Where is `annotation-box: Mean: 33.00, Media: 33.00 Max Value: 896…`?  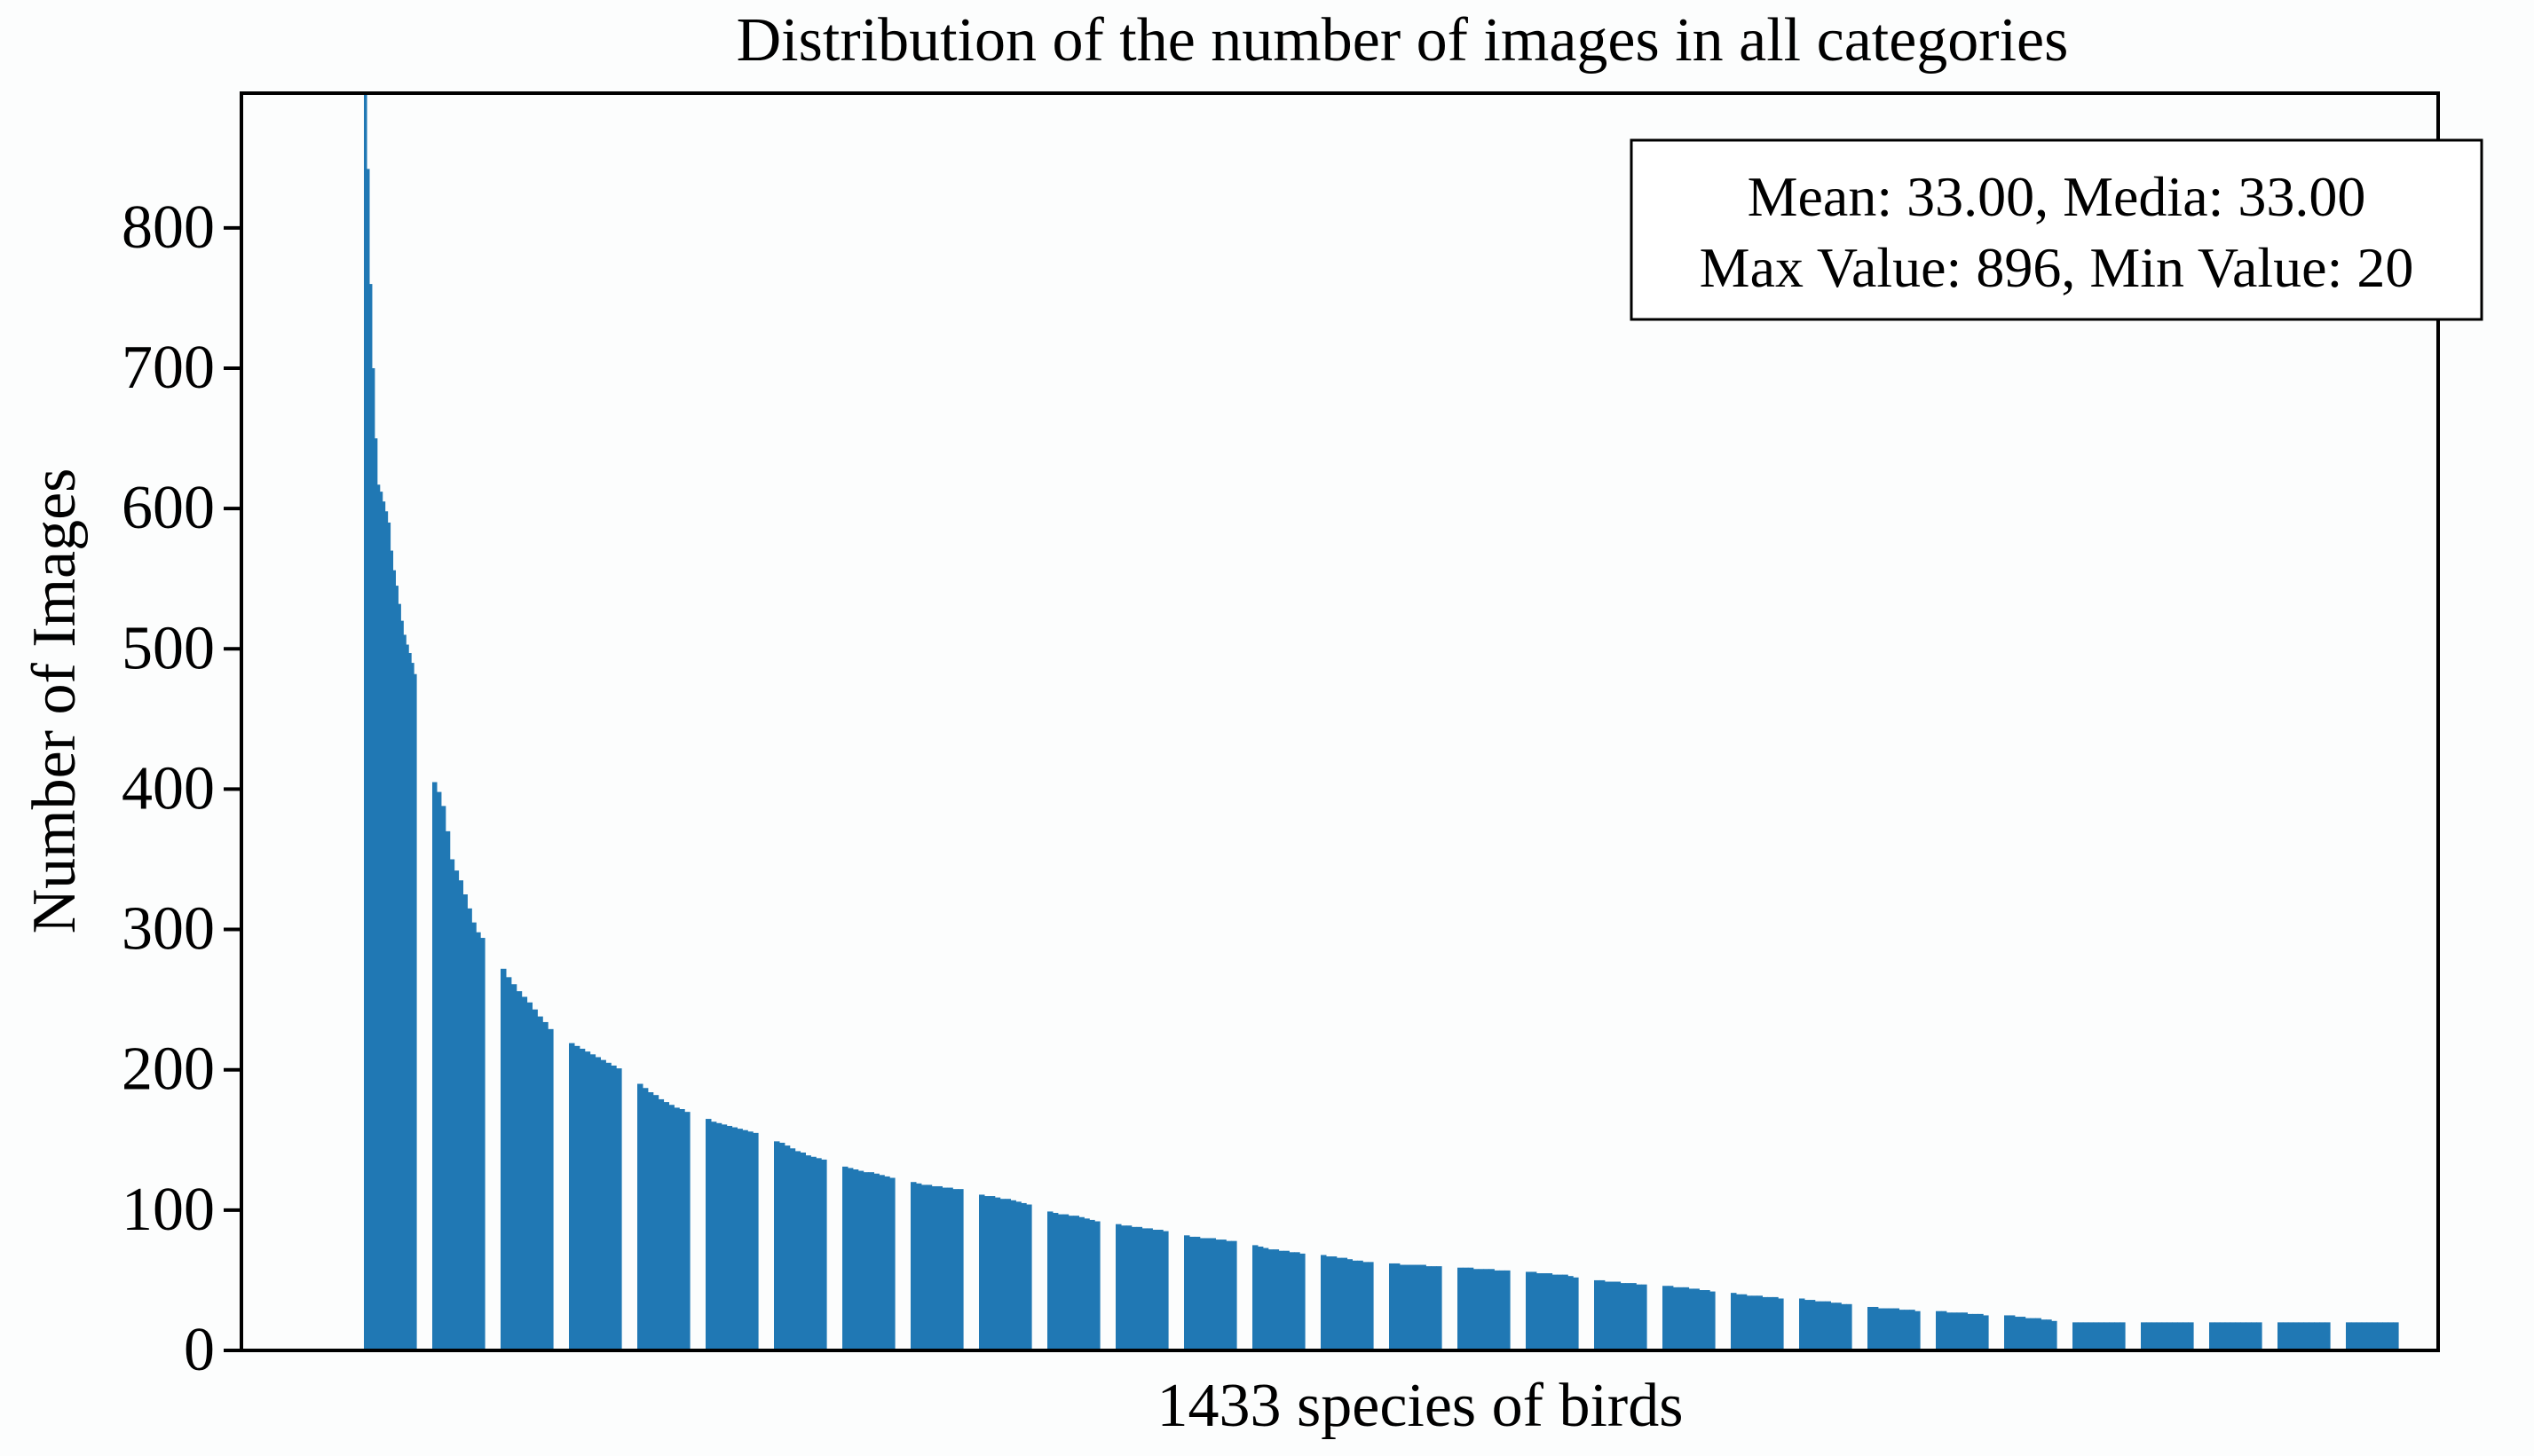 annotation-box: Mean: 33.00, Media: 33.00 Max Value: 896… is located at coordinates (2056, 229).